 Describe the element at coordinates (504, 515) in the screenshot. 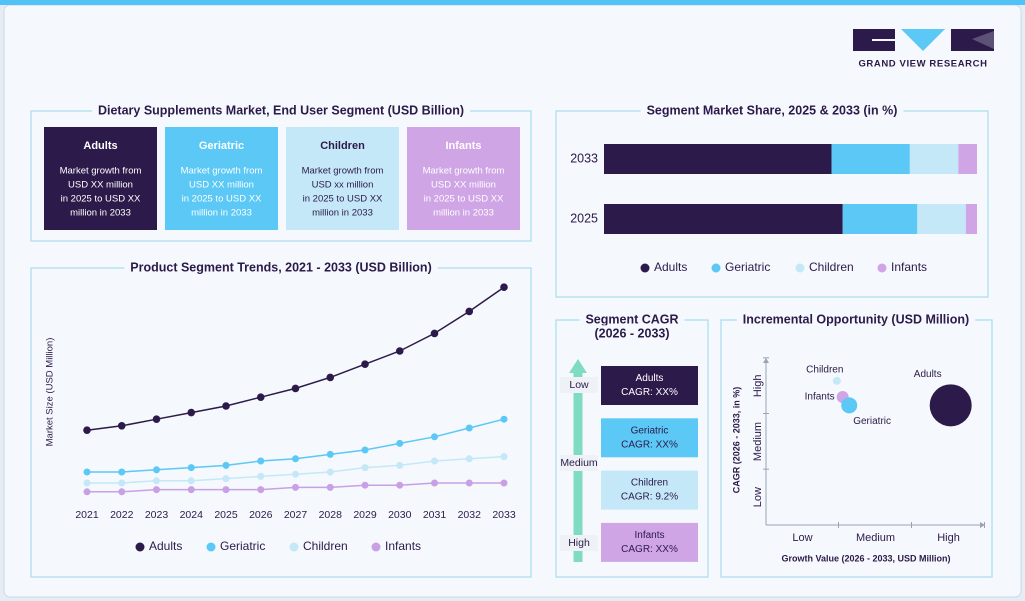

I see `x-tick-label: 2033` at that location.